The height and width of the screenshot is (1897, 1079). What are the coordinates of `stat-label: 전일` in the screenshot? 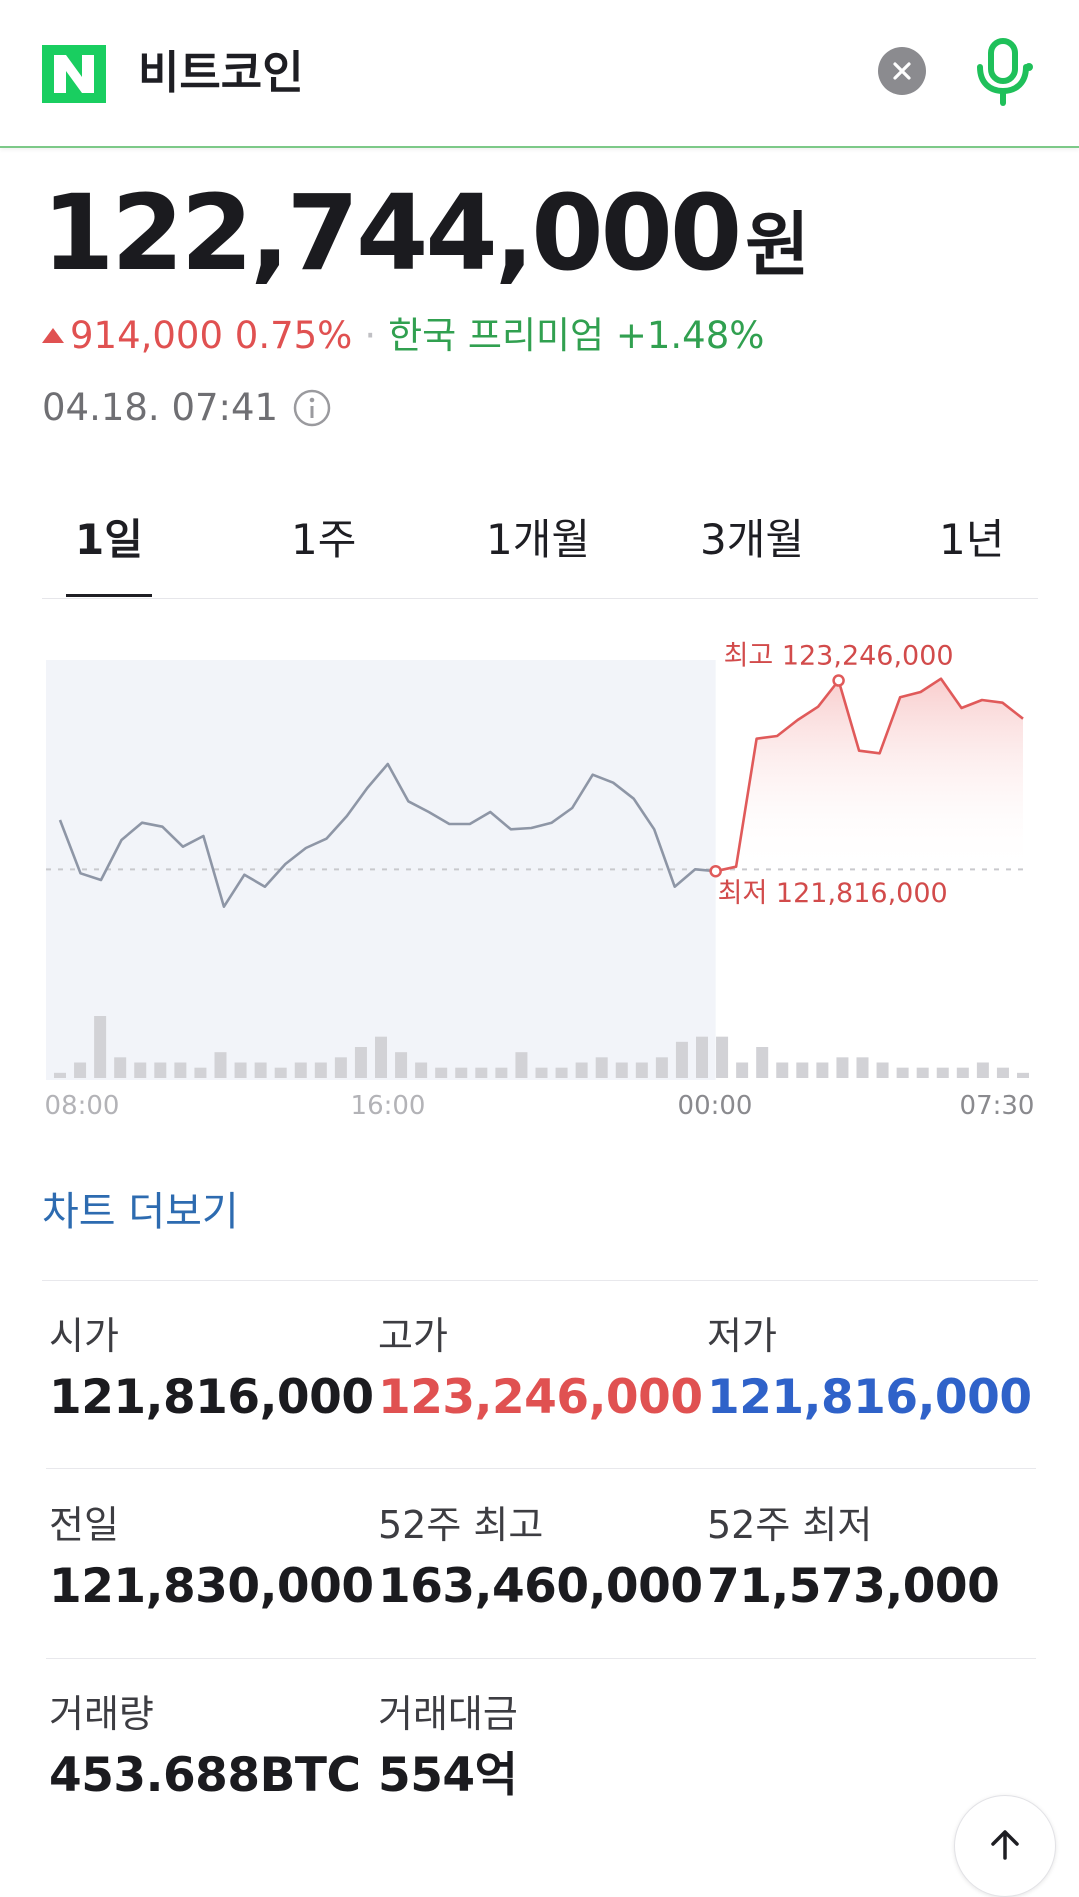 It's located at (84, 1525).